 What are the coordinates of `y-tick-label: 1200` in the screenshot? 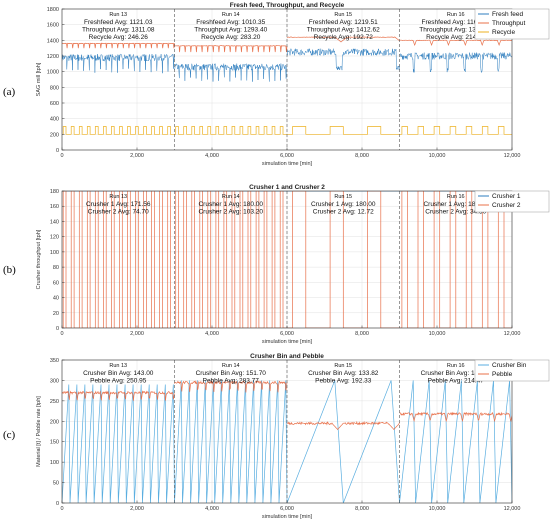 It's located at (53, 57).